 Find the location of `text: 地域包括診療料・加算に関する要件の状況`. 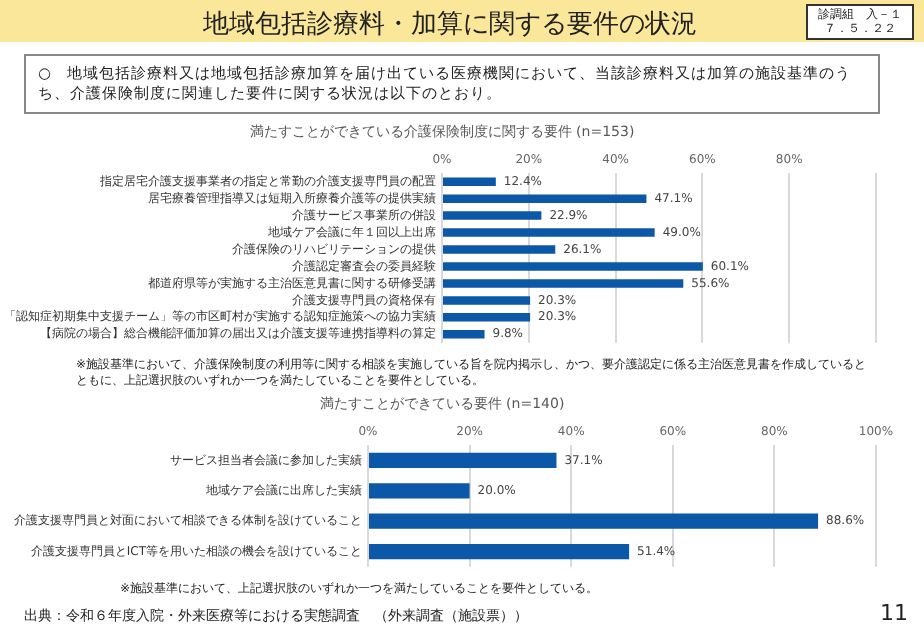

text: 地域包括診療料・加算に関する要件の状況 is located at coordinates (450, 25).